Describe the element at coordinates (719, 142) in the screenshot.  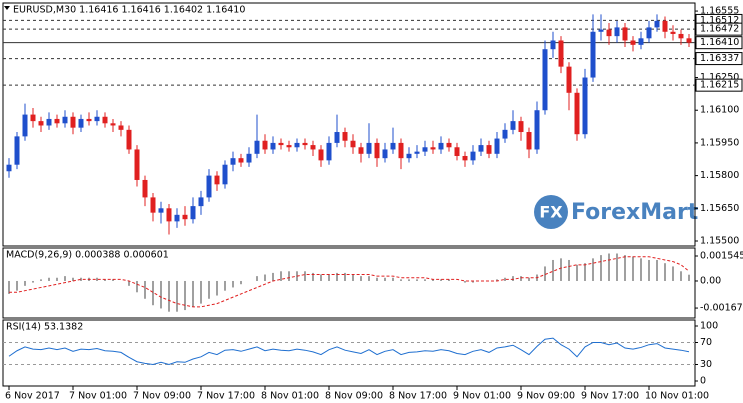
I see `y-tick-label: 1.15950` at that location.